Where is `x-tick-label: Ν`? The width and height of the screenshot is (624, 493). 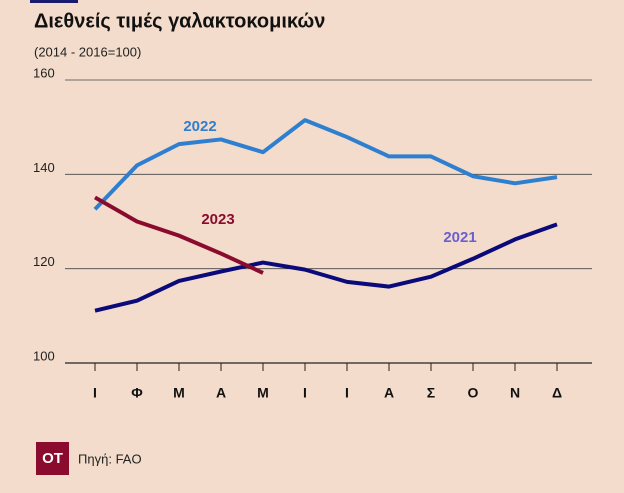 x-tick-label: Ν is located at coordinates (515, 393).